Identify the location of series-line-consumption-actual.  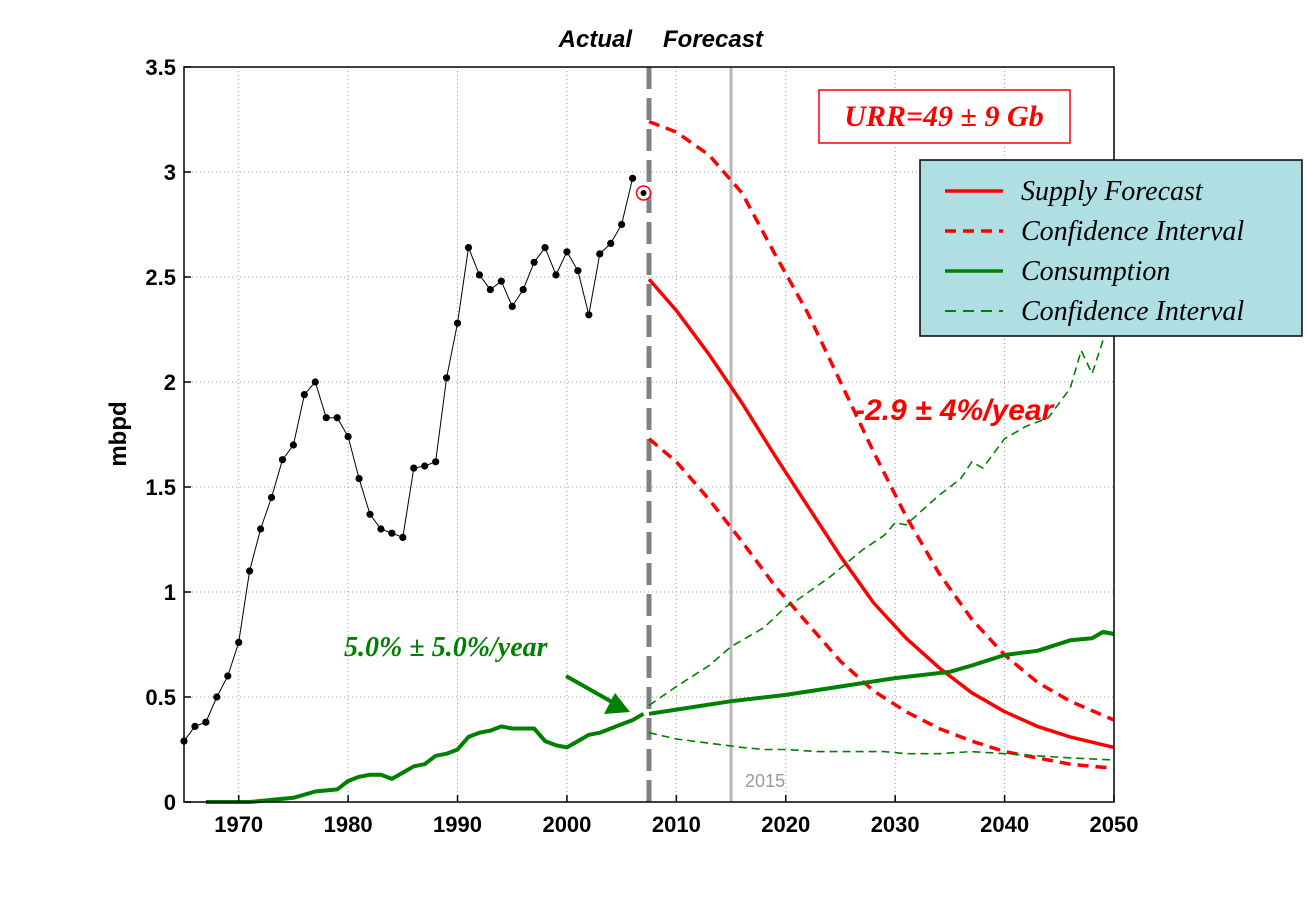
(425, 758).